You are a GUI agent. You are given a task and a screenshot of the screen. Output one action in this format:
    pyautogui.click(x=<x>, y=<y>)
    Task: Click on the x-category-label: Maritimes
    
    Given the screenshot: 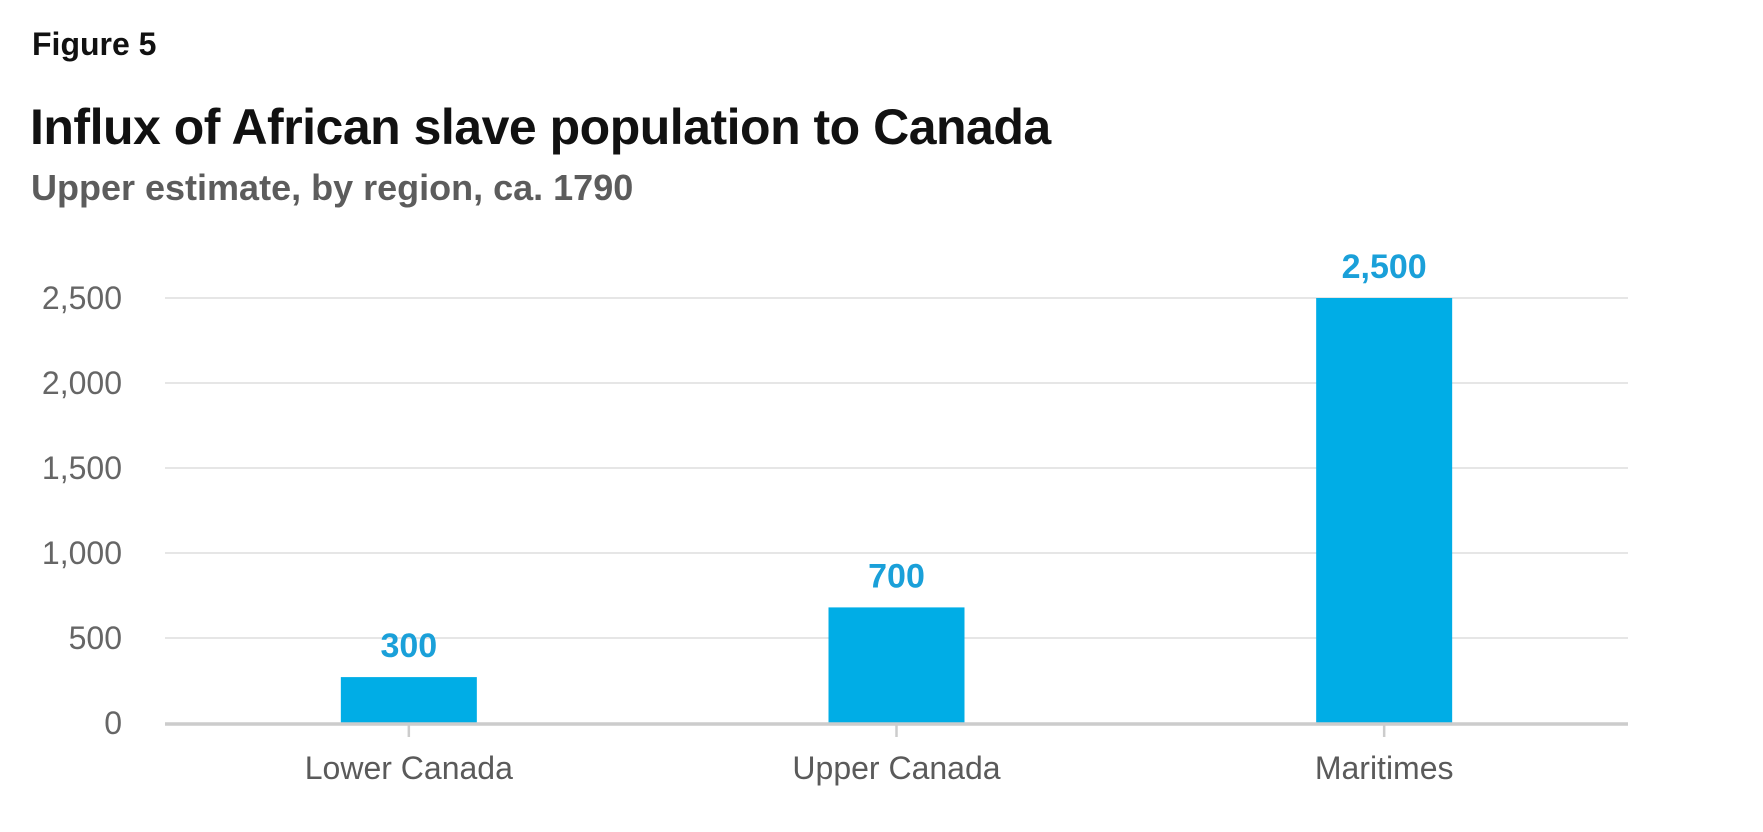 What is the action you would take?
    pyautogui.click(x=1384, y=768)
    